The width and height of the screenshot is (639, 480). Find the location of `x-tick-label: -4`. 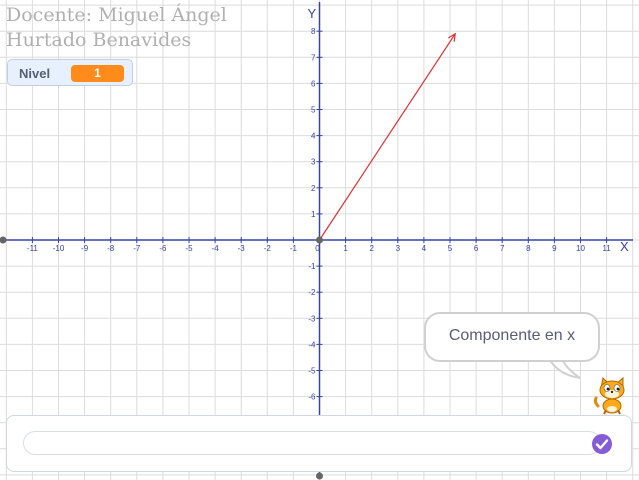

x-tick-label: -4 is located at coordinates (216, 248).